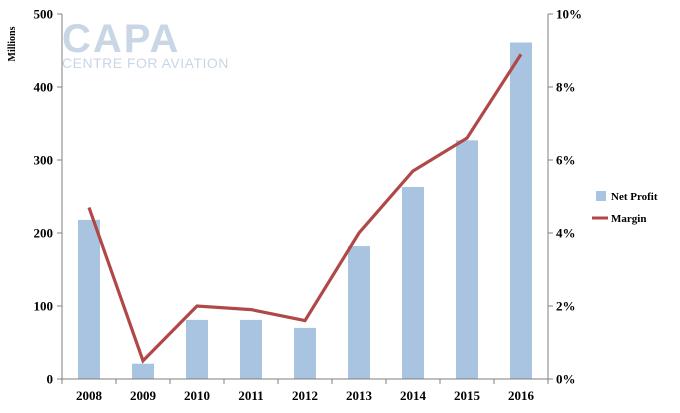  Describe the element at coordinates (359, 312) in the screenshot. I see `bar-2013` at that location.